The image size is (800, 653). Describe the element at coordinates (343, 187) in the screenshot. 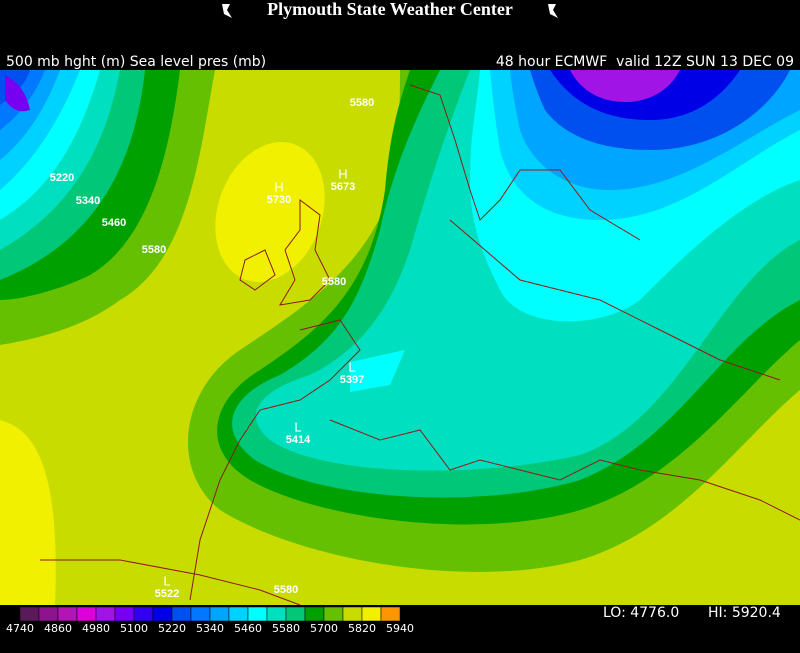

I see `center-value: 5673` at that location.